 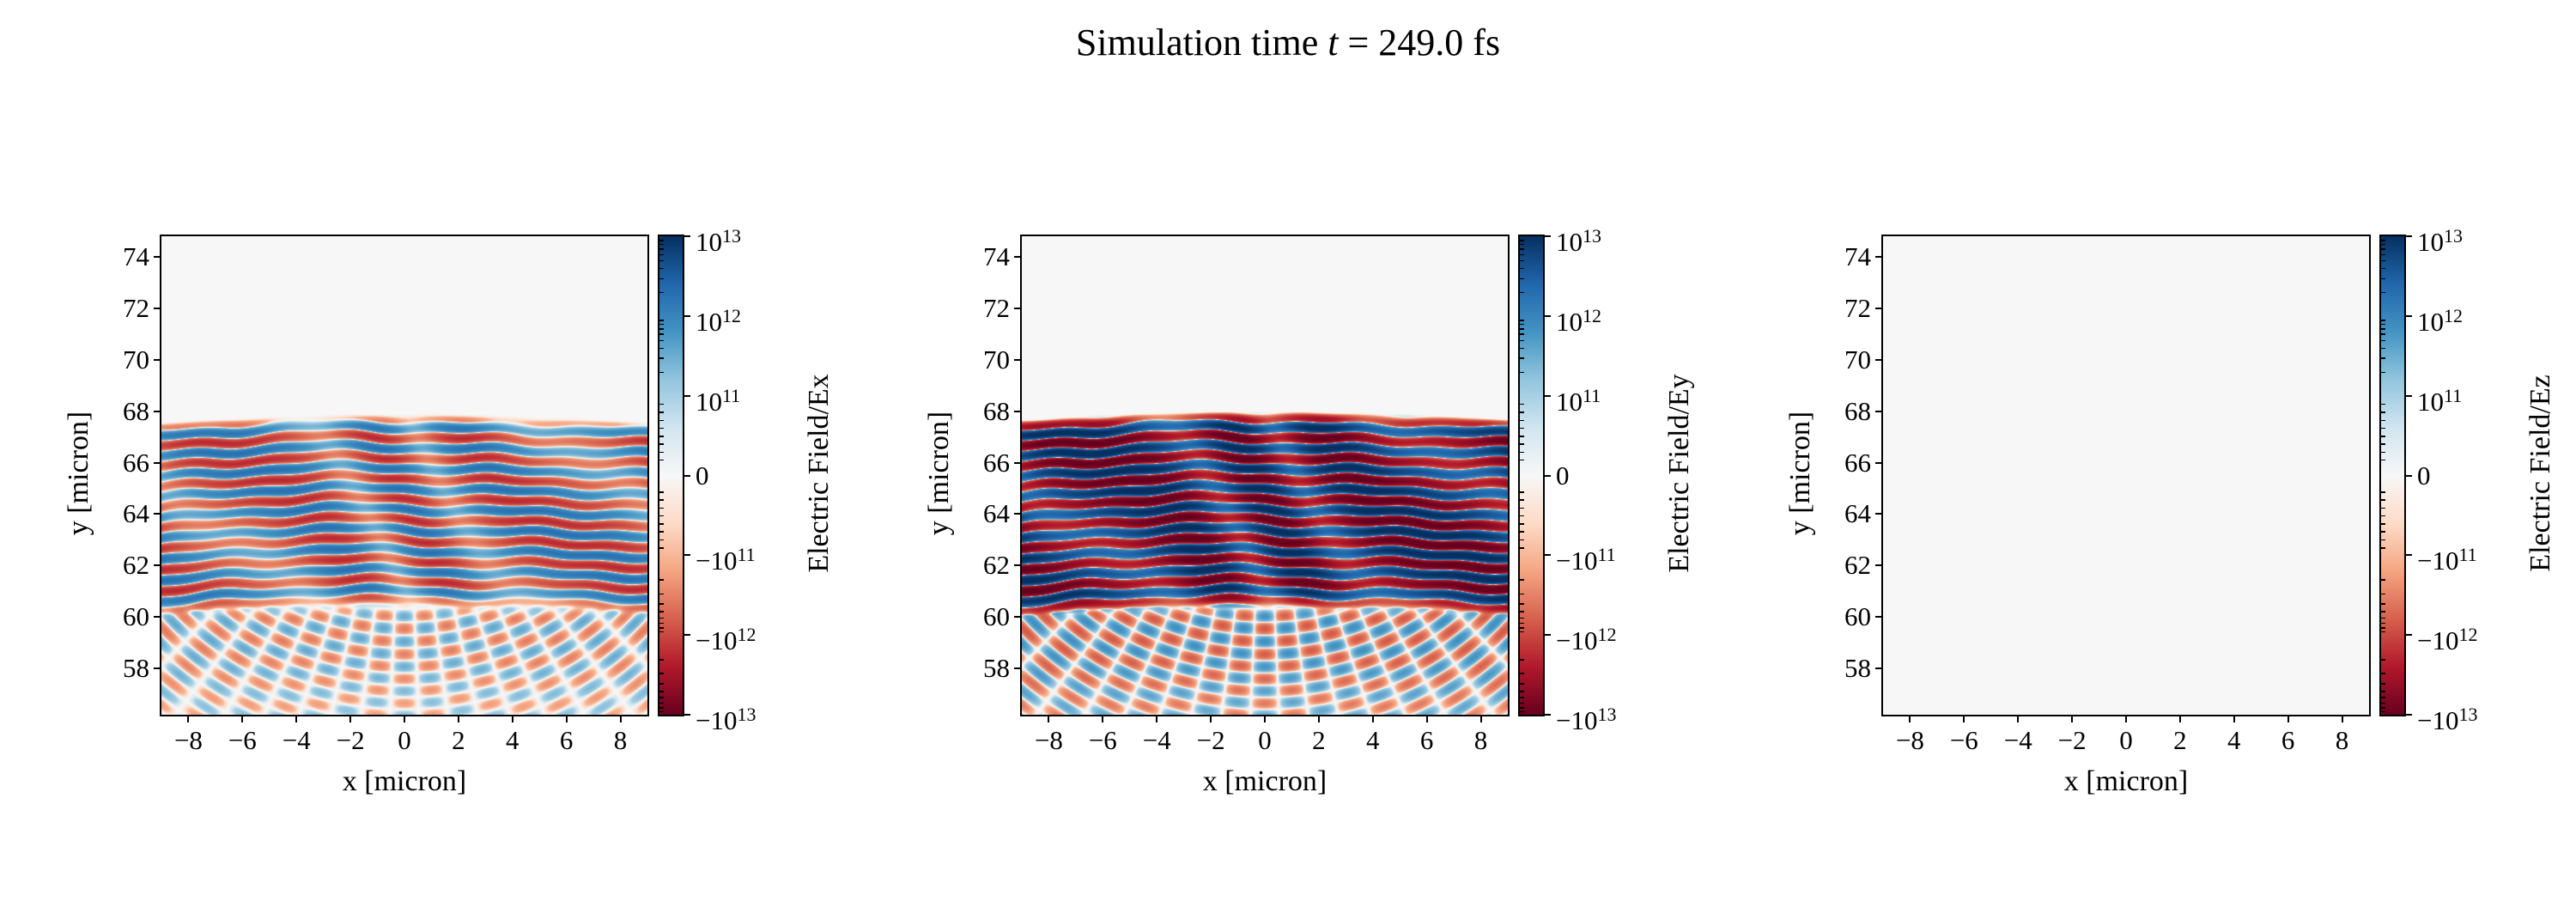 What do you see at coordinates (620, 740) in the screenshot?
I see `x-tick-label: 8` at bounding box center [620, 740].